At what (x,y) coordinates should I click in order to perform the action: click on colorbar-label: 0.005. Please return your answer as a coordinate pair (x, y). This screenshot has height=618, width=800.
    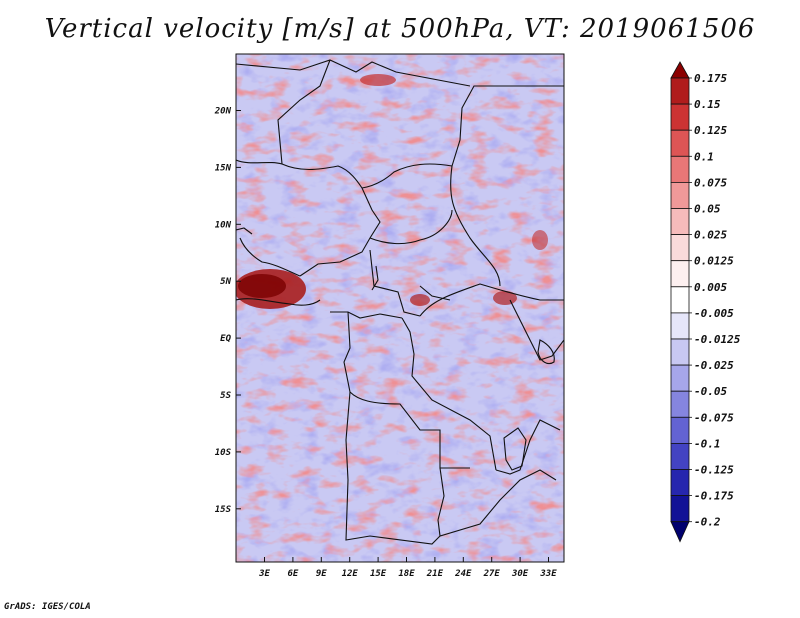
    Looking at the image, I should click on (710, 287).